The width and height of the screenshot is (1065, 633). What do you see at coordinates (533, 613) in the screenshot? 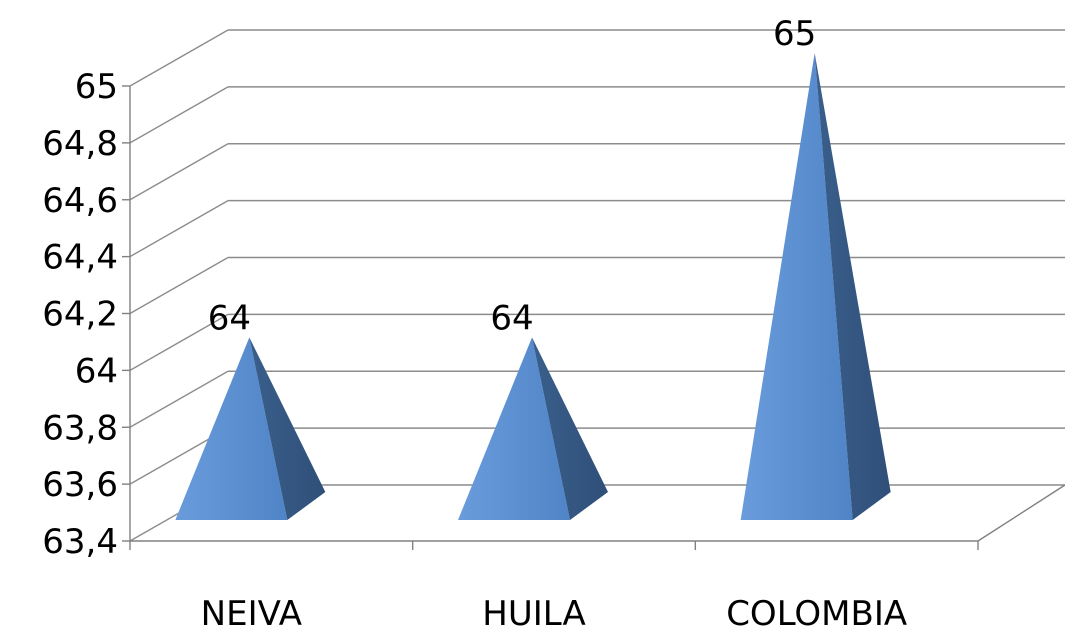
I see `x-category-label: HUILA` at bounding box center [533, 613].